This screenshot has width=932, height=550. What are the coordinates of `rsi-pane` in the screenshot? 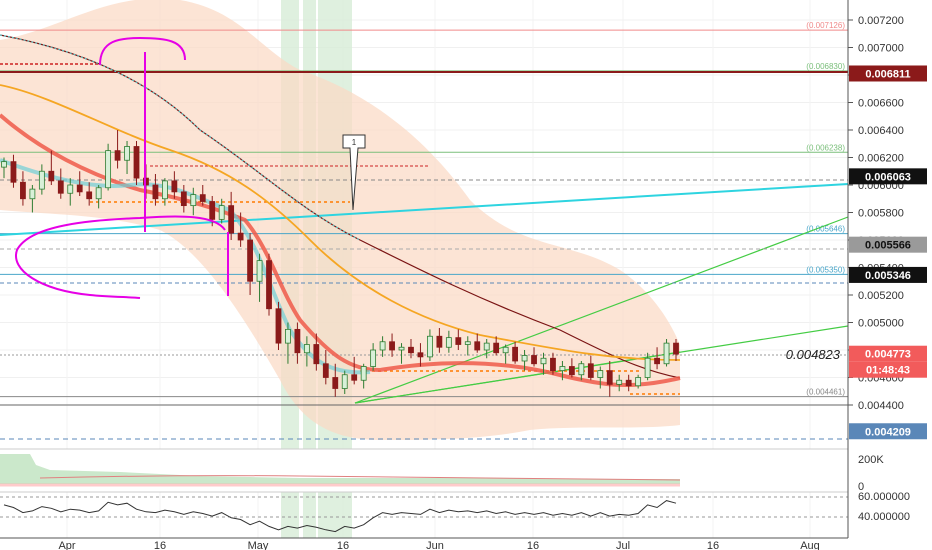 It's located at (424, 512).